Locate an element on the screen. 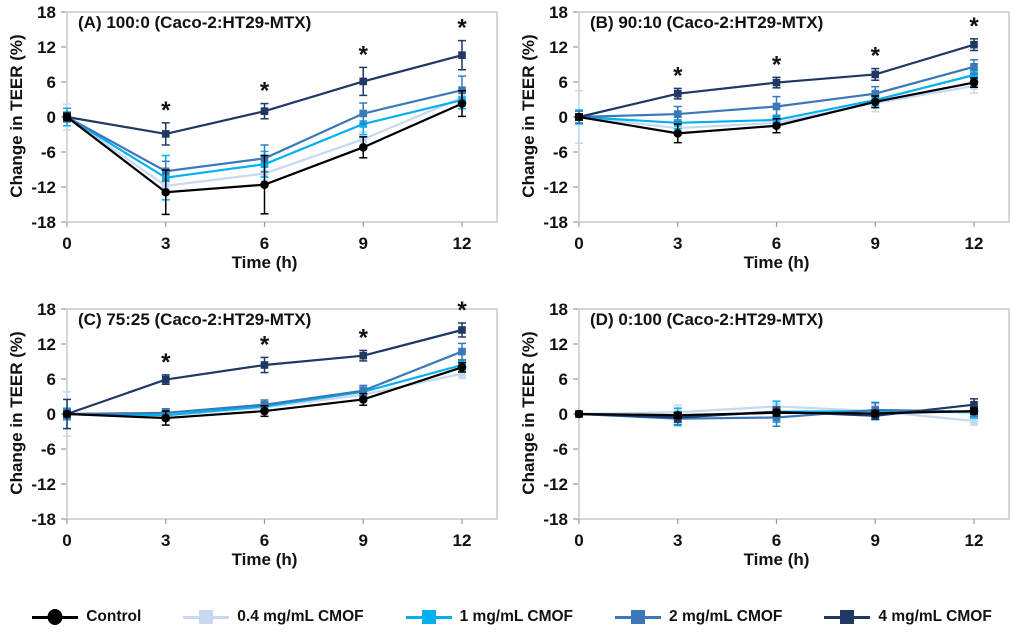 The height and width of the screenshot is (637, 1024). panel-c-x-axis-label: Time (h) is located at coordinates (264, 559).